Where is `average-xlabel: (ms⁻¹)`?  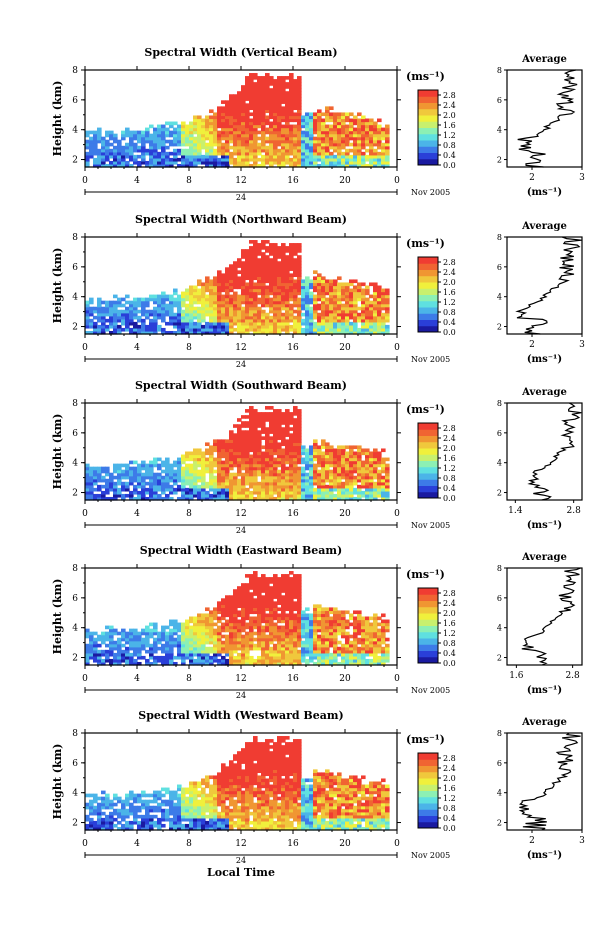
average-xlabel: (ms⁻¹) is located at coordinates (544, 525).